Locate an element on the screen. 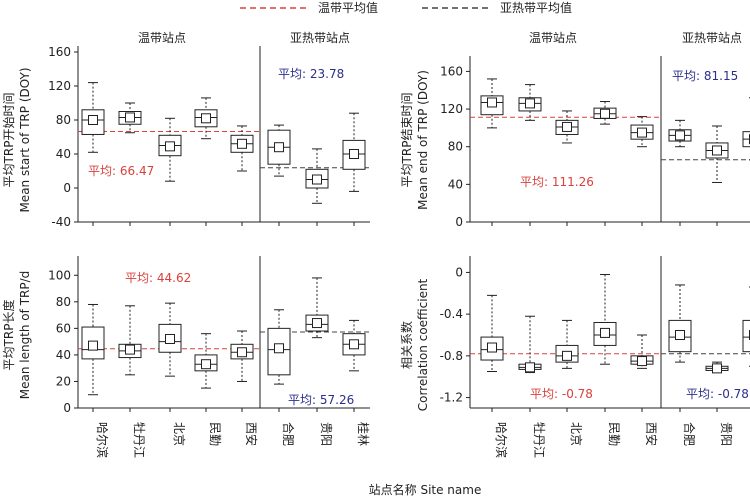  subtropical-mean-label: 平均: 57.26 is located at coordinates (321, 400).